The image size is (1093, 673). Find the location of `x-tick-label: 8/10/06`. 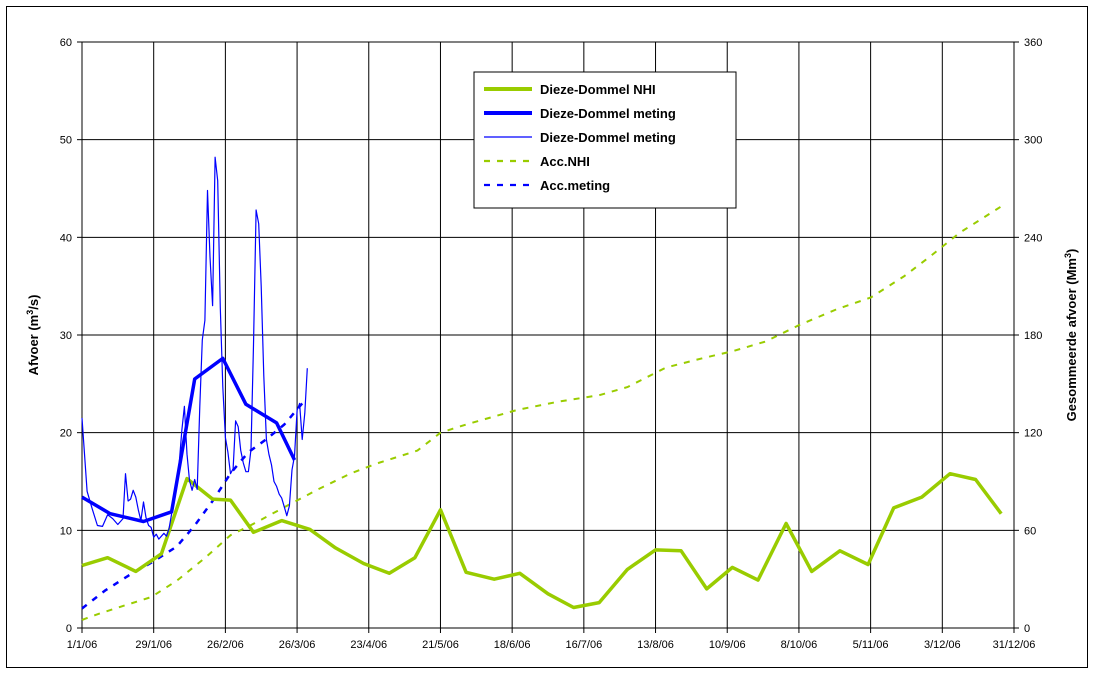

x-tick-label: 8/10/06 is located at coordinates (799, 645).